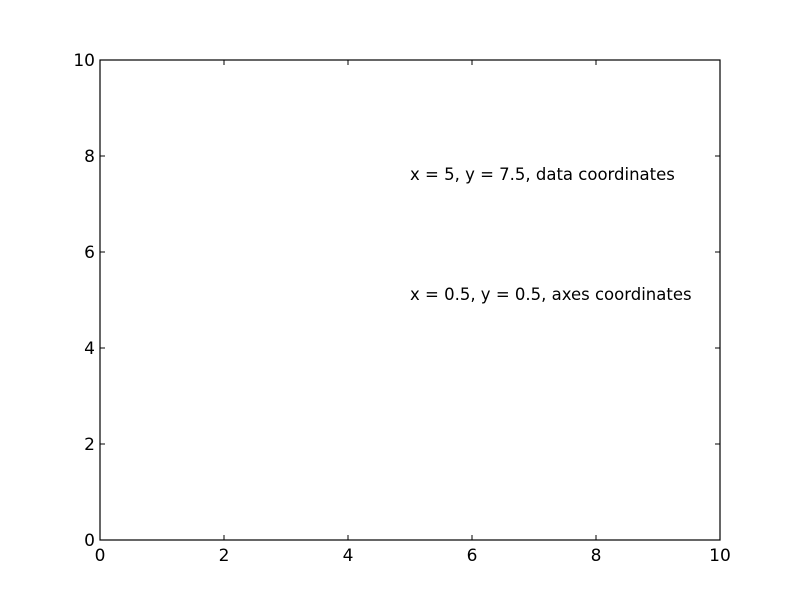  I want to click on y-tick-label: 6, so click(89, 253).